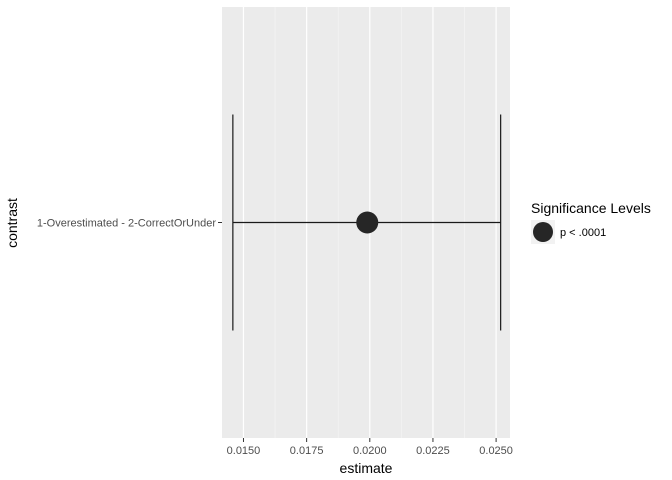 The height and width of the screenshot is (480, 672). What do you see at coordinates (244, 451) in the screenshot?
I see `x-tick-label: 0.0150` at bounding box center [244, 451].